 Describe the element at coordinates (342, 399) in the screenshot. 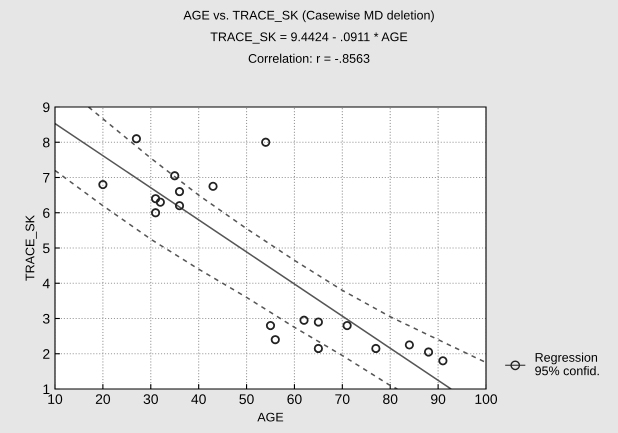

I see `x-tick-label: 70` at that location.